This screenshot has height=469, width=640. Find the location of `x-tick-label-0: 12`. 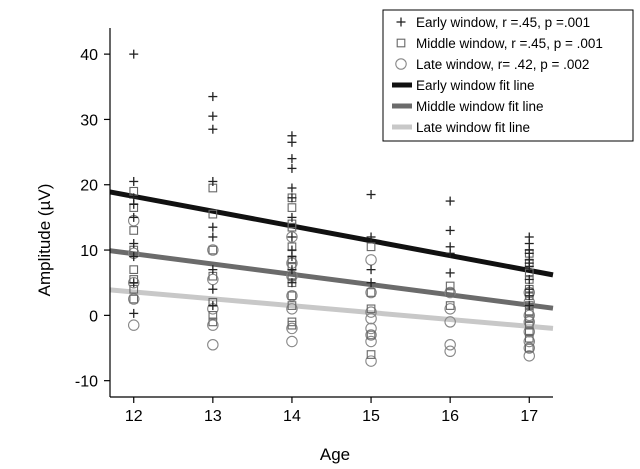

x-tick-label-0: 12 is located at coordinates (134, 416).